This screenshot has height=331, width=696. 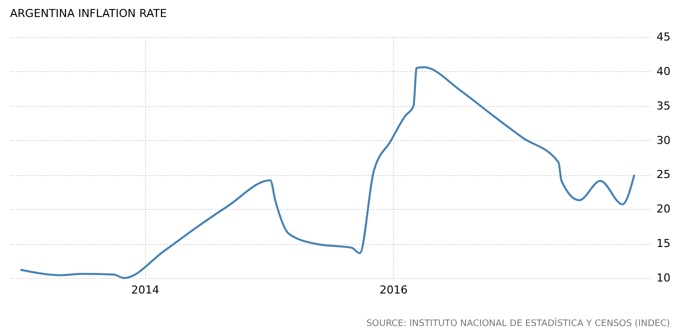 What do you see at coordinates (663, 71) in the screenshot?
I see `y-tick-label: 40` at bounding box center [663, 71].